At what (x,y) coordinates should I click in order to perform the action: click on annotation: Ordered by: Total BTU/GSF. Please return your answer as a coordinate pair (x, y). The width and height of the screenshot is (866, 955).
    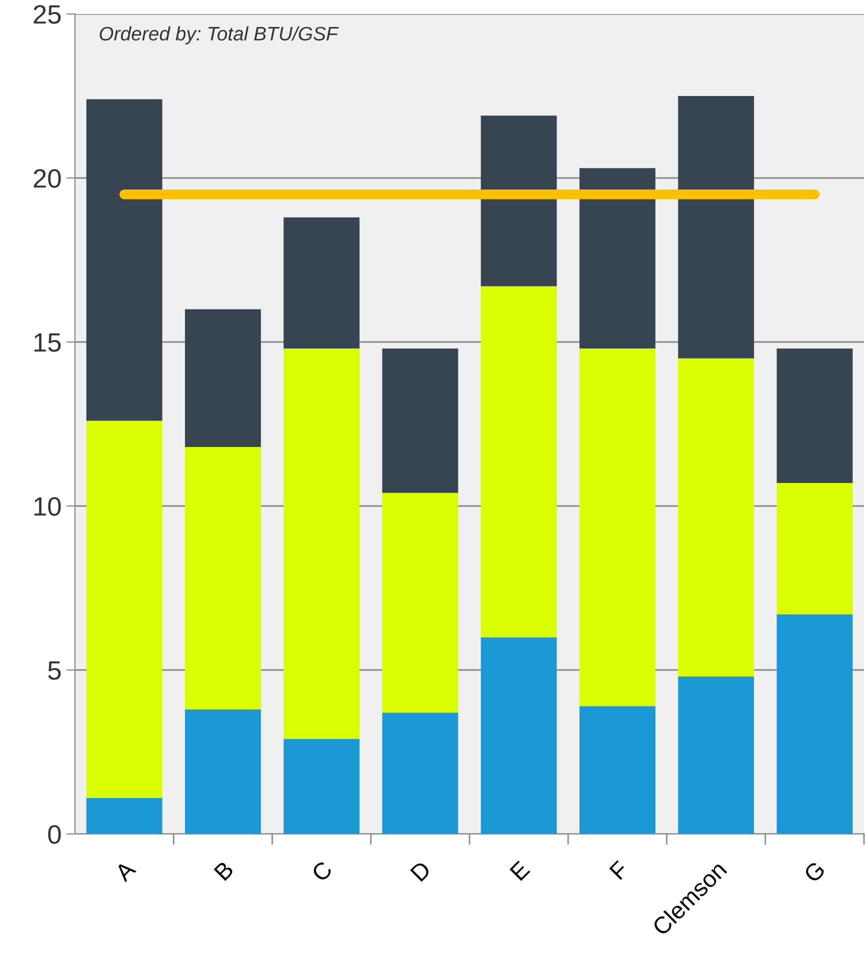
    Looking at the image, I should click on (219, 35).